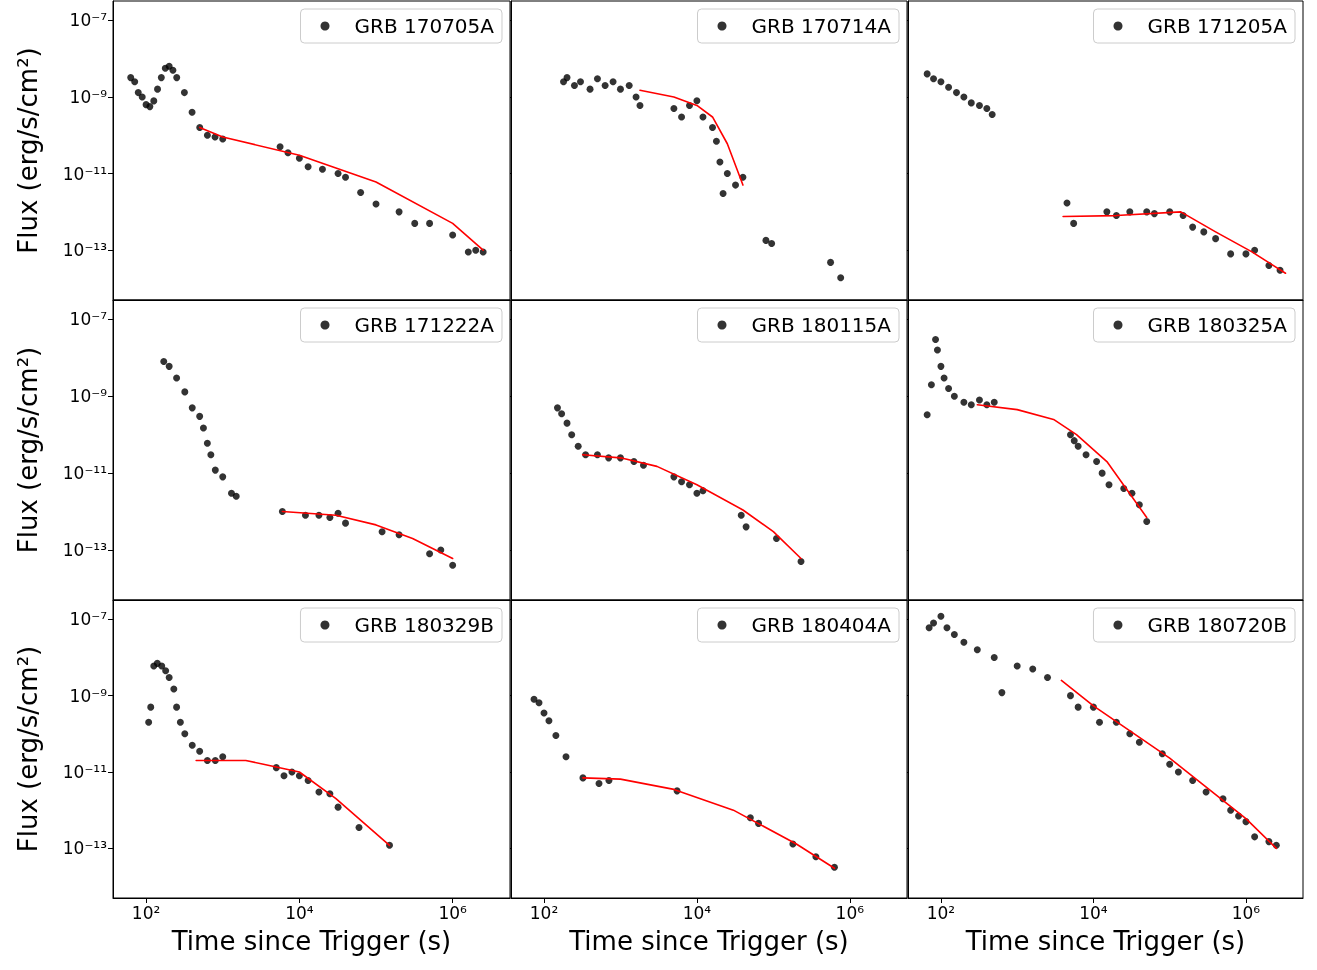 The height and width of the screenshot is (970, 1317). What do you see at coordinates (424, 26) in the screenshot?
I see `legend-label: GRB 170705A` at bounding box center [424, 26].